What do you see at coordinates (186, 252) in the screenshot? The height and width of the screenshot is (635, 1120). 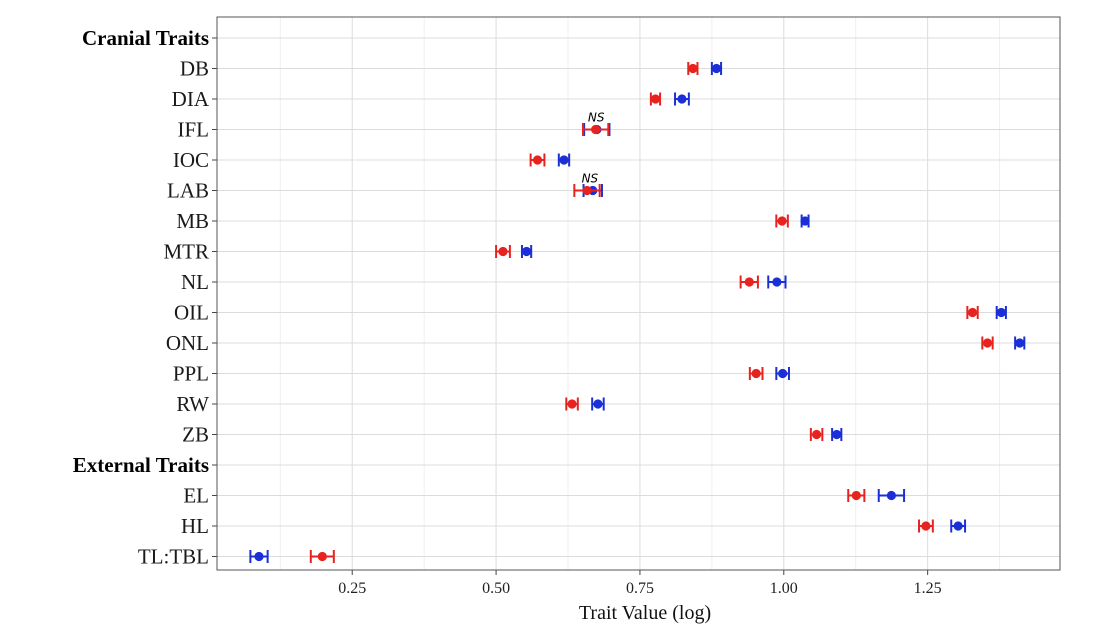 I see `y-tick-label: MTR` at bounding box center [186, 252].